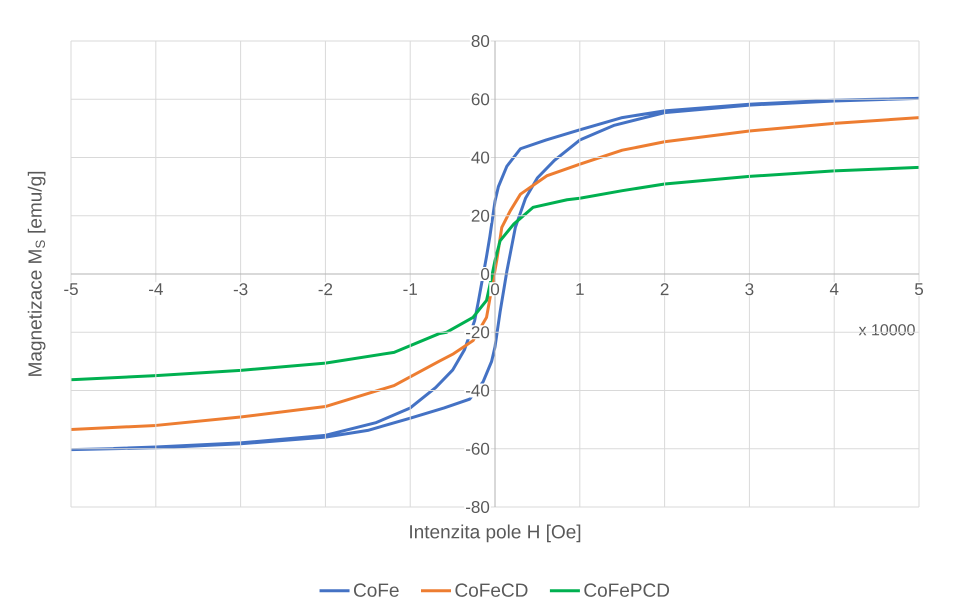 The width and height of the screenshot is (961, 615). Describe the element at coordinates (919, 289) in the screenshot. I see `x-tick-label: 5` at that location.